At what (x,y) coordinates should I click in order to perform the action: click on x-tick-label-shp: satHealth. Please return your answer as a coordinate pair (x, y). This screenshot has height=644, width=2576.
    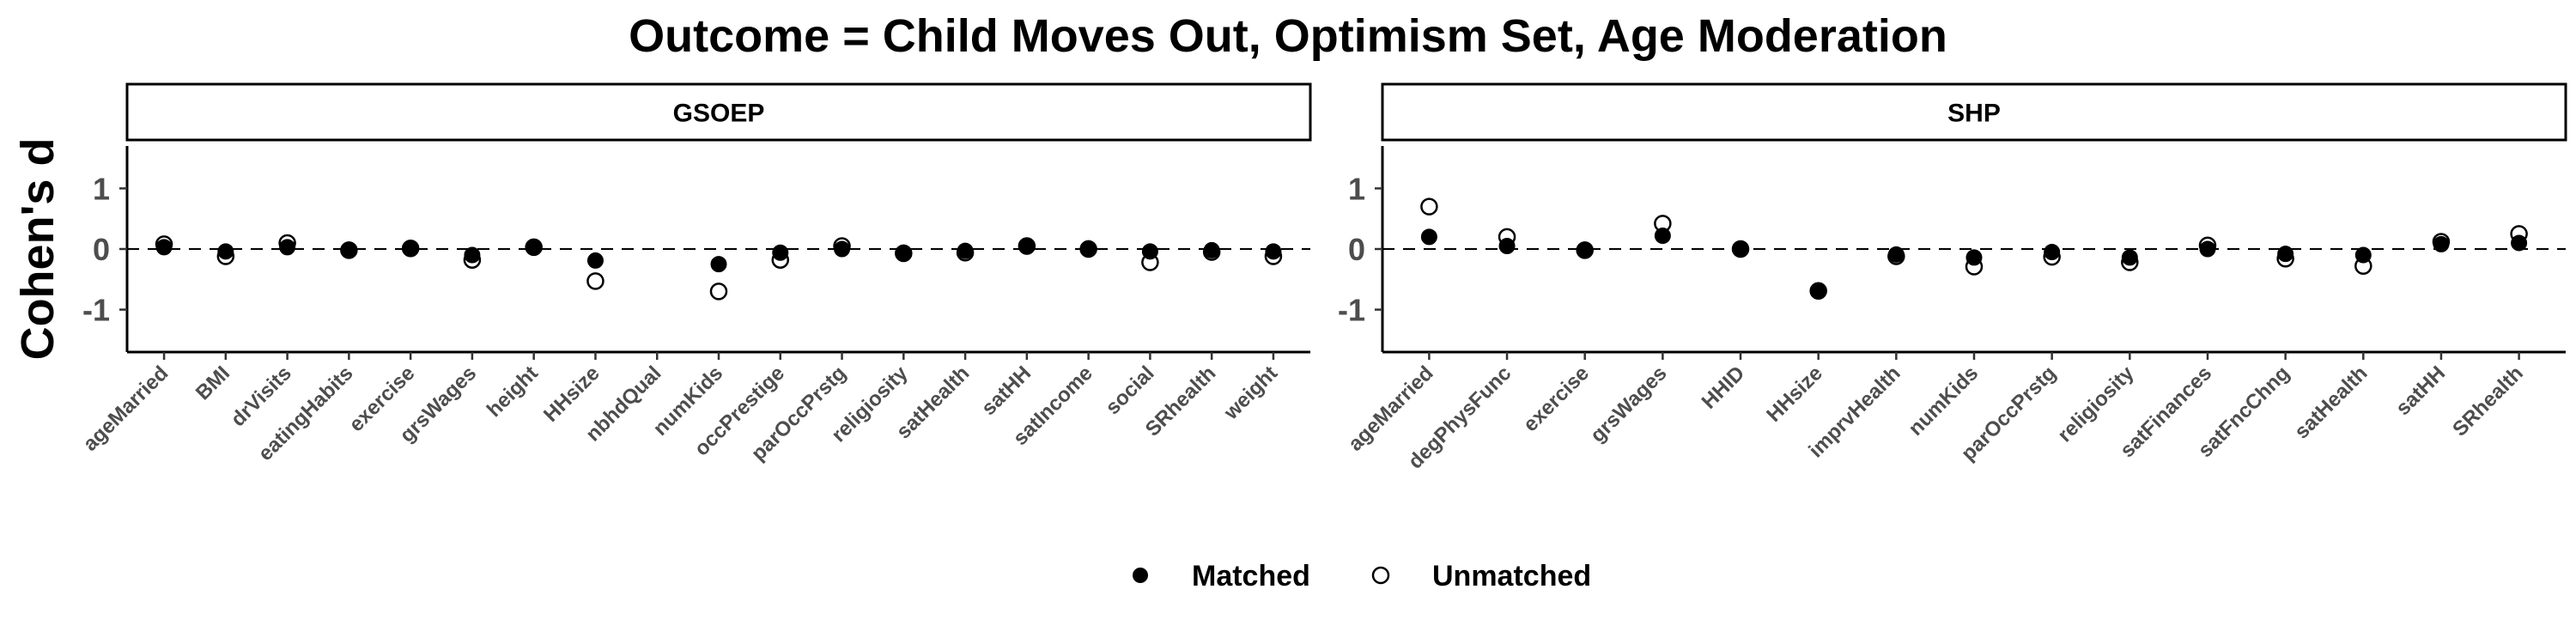
    Looking at the image, I should click on (2331, 402).